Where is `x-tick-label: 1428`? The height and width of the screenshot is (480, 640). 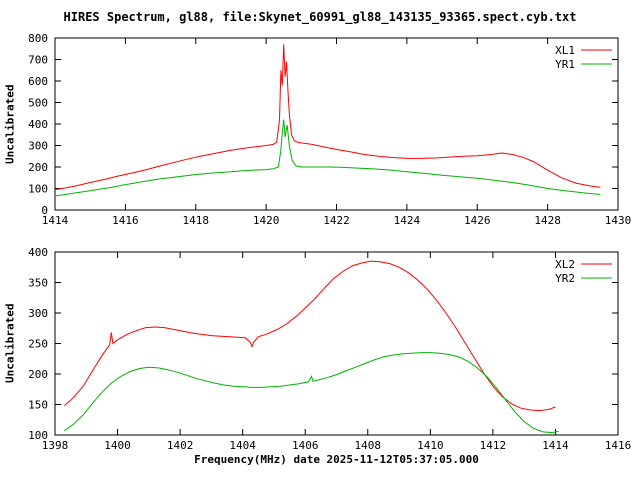
x-tick-label: 1428 is located at coordinates (547, 220).